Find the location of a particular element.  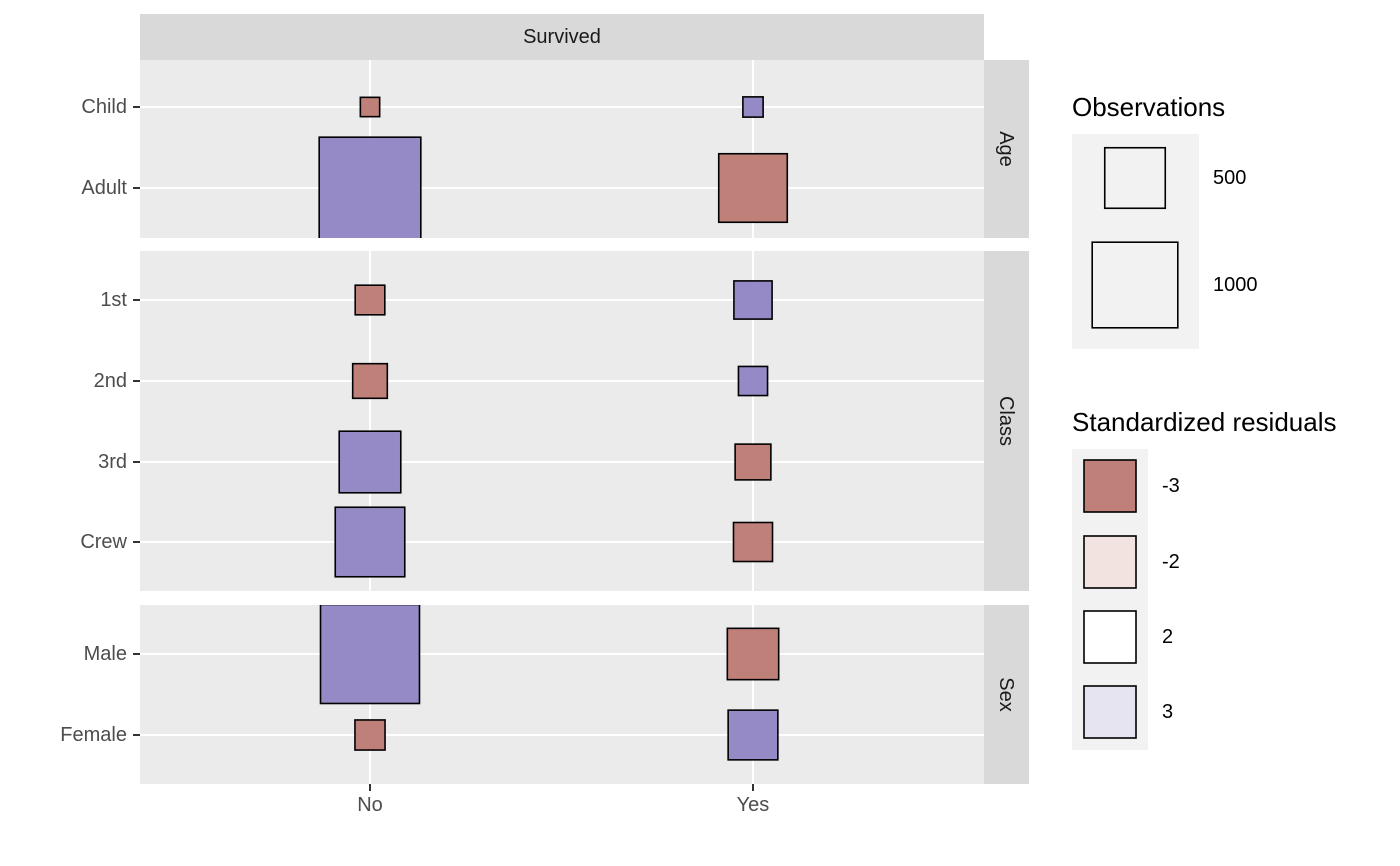

column-strip is located at coordinates (562, 37).